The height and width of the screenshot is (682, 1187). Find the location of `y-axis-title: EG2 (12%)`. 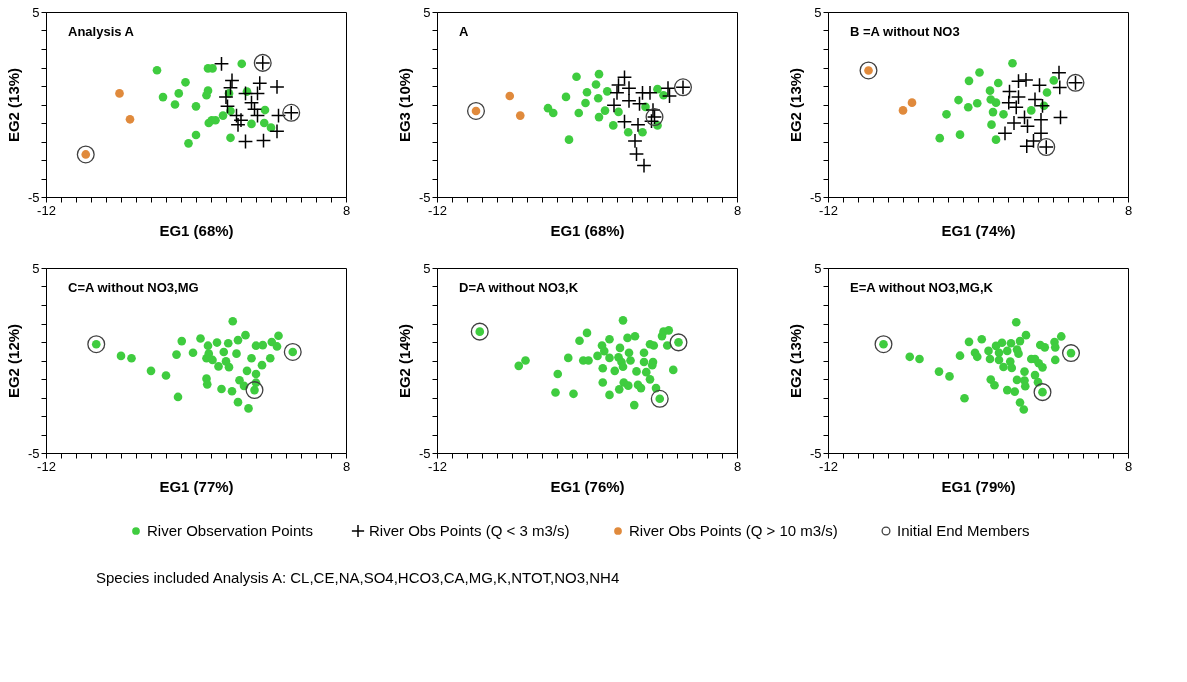

y-axis-title: EG2 (12%) is located at coordinates (13, 361).